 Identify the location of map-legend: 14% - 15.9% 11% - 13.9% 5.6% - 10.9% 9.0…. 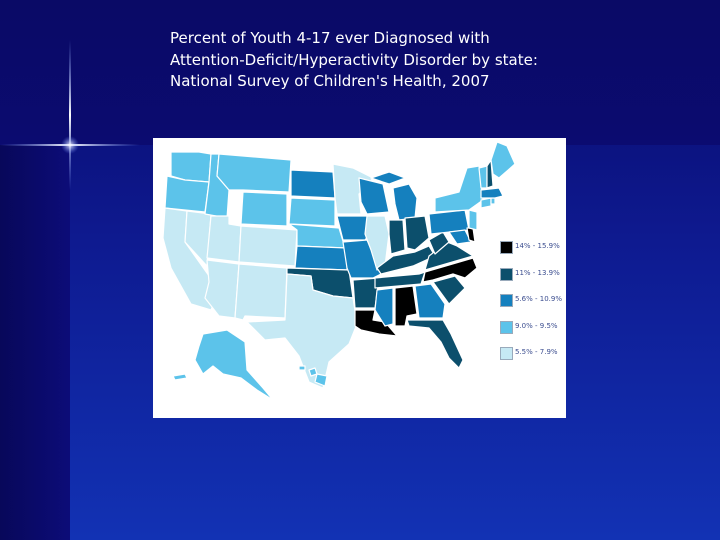
(531, 307).